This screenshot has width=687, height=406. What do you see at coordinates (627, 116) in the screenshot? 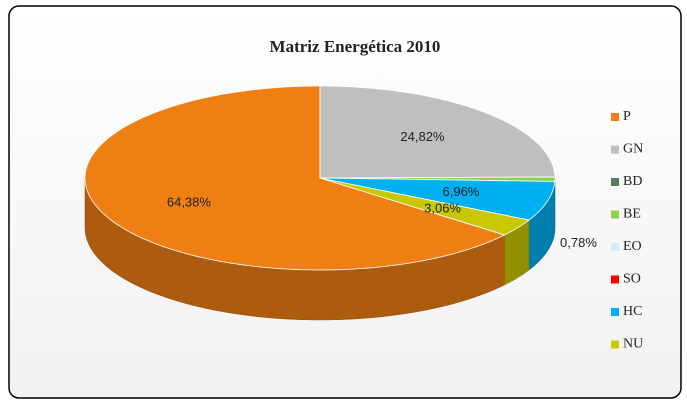
I see `legend-label: P` at bounding box center [627, 116].